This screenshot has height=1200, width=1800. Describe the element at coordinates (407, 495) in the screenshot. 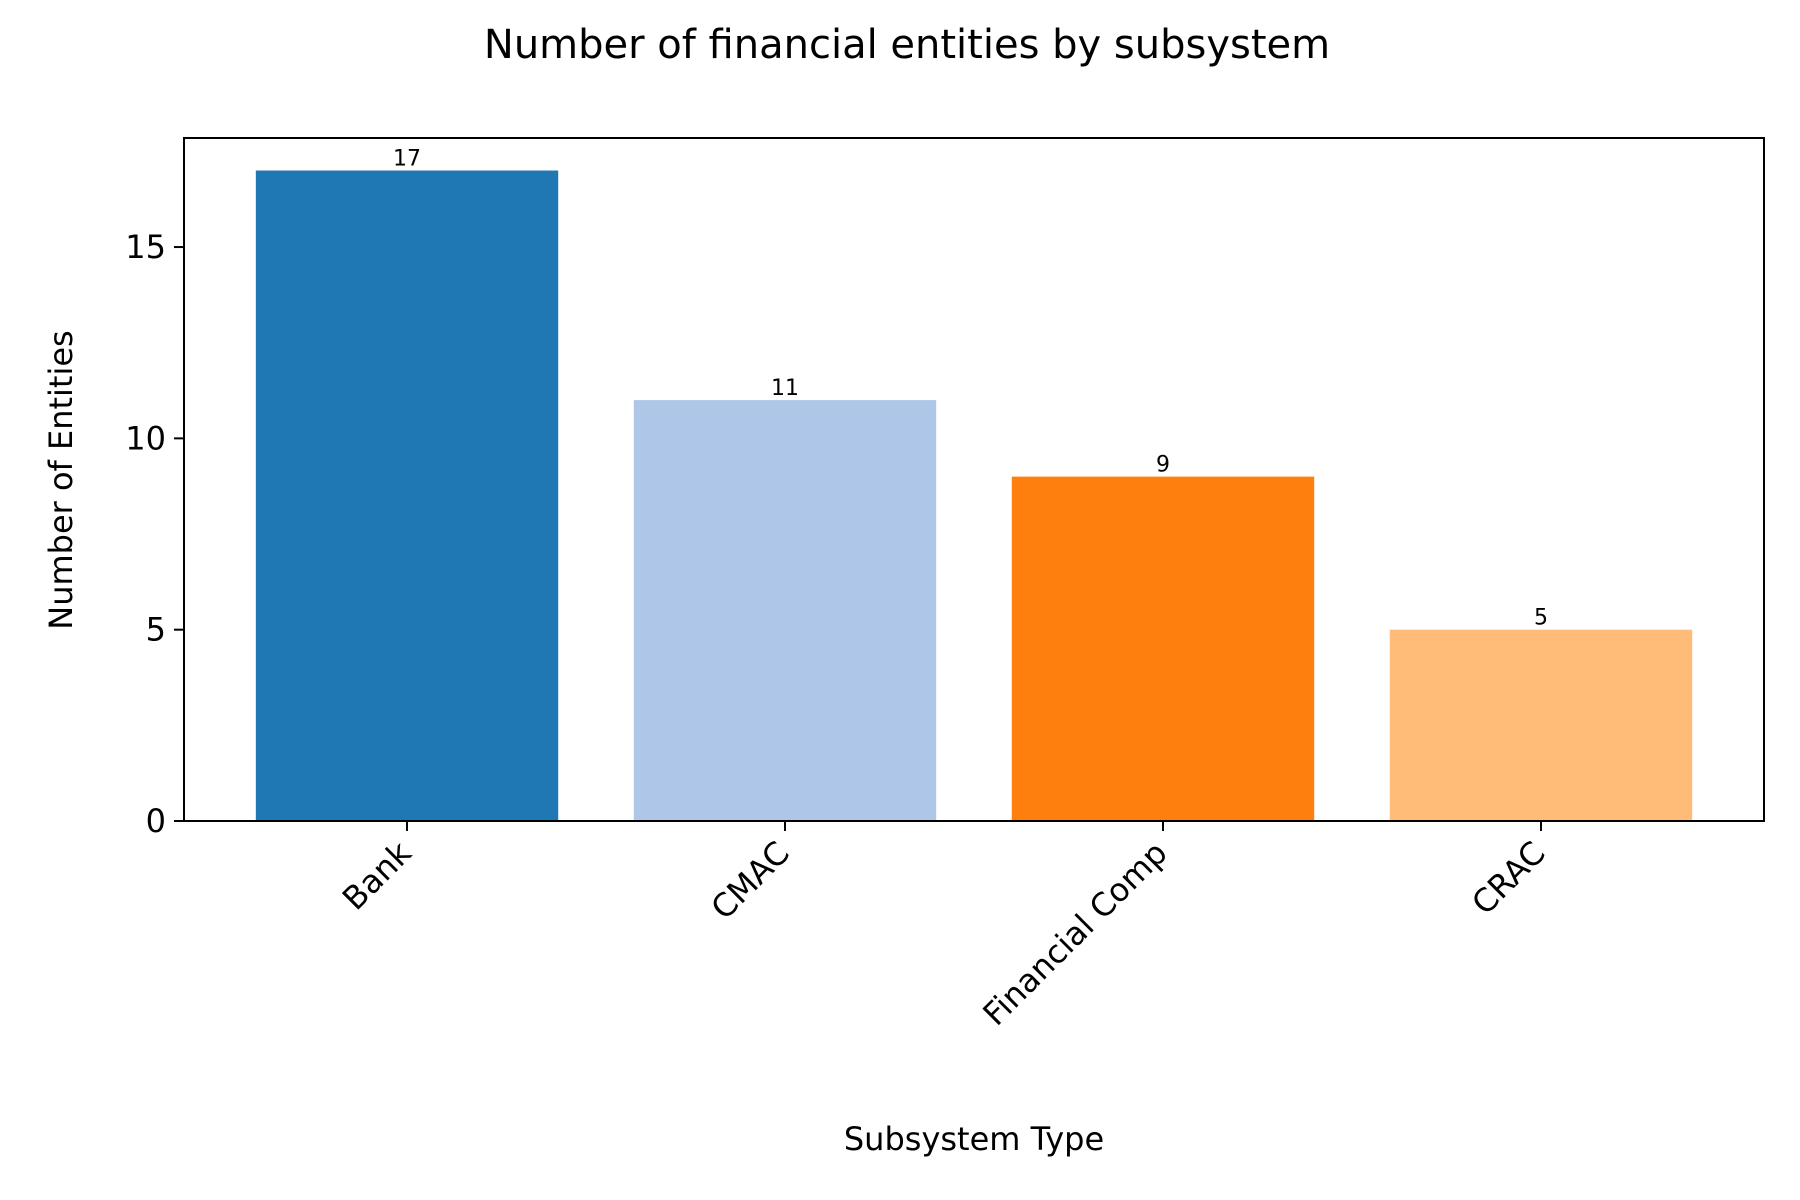

I see `bar-bank` at that location.